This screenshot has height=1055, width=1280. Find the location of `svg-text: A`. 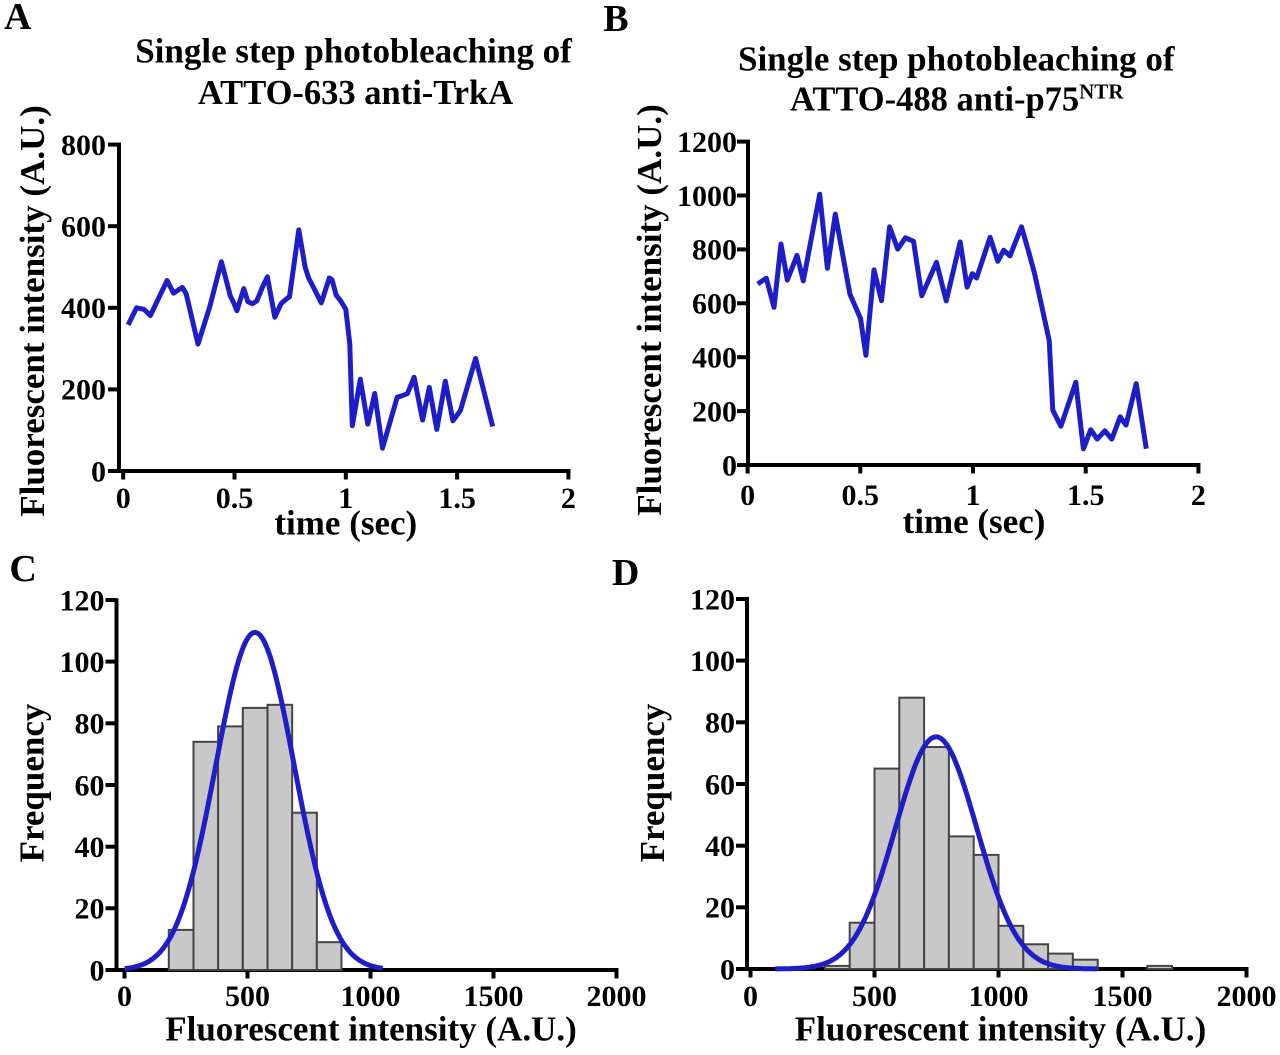

svg-text: A is located at coordinates (18, 19).